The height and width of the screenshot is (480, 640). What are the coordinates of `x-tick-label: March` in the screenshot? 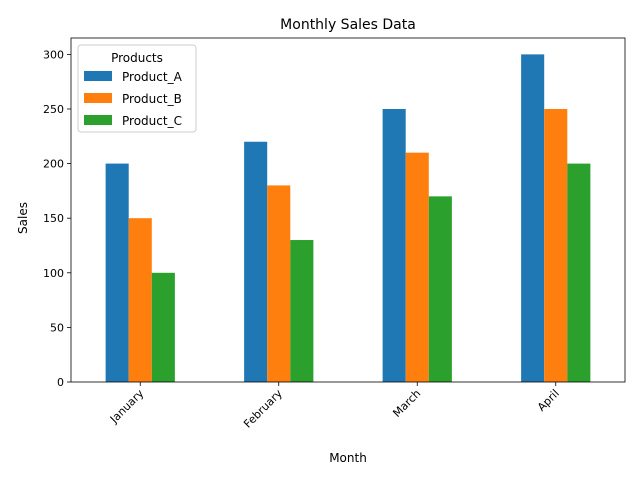 It's located at (406, 403).